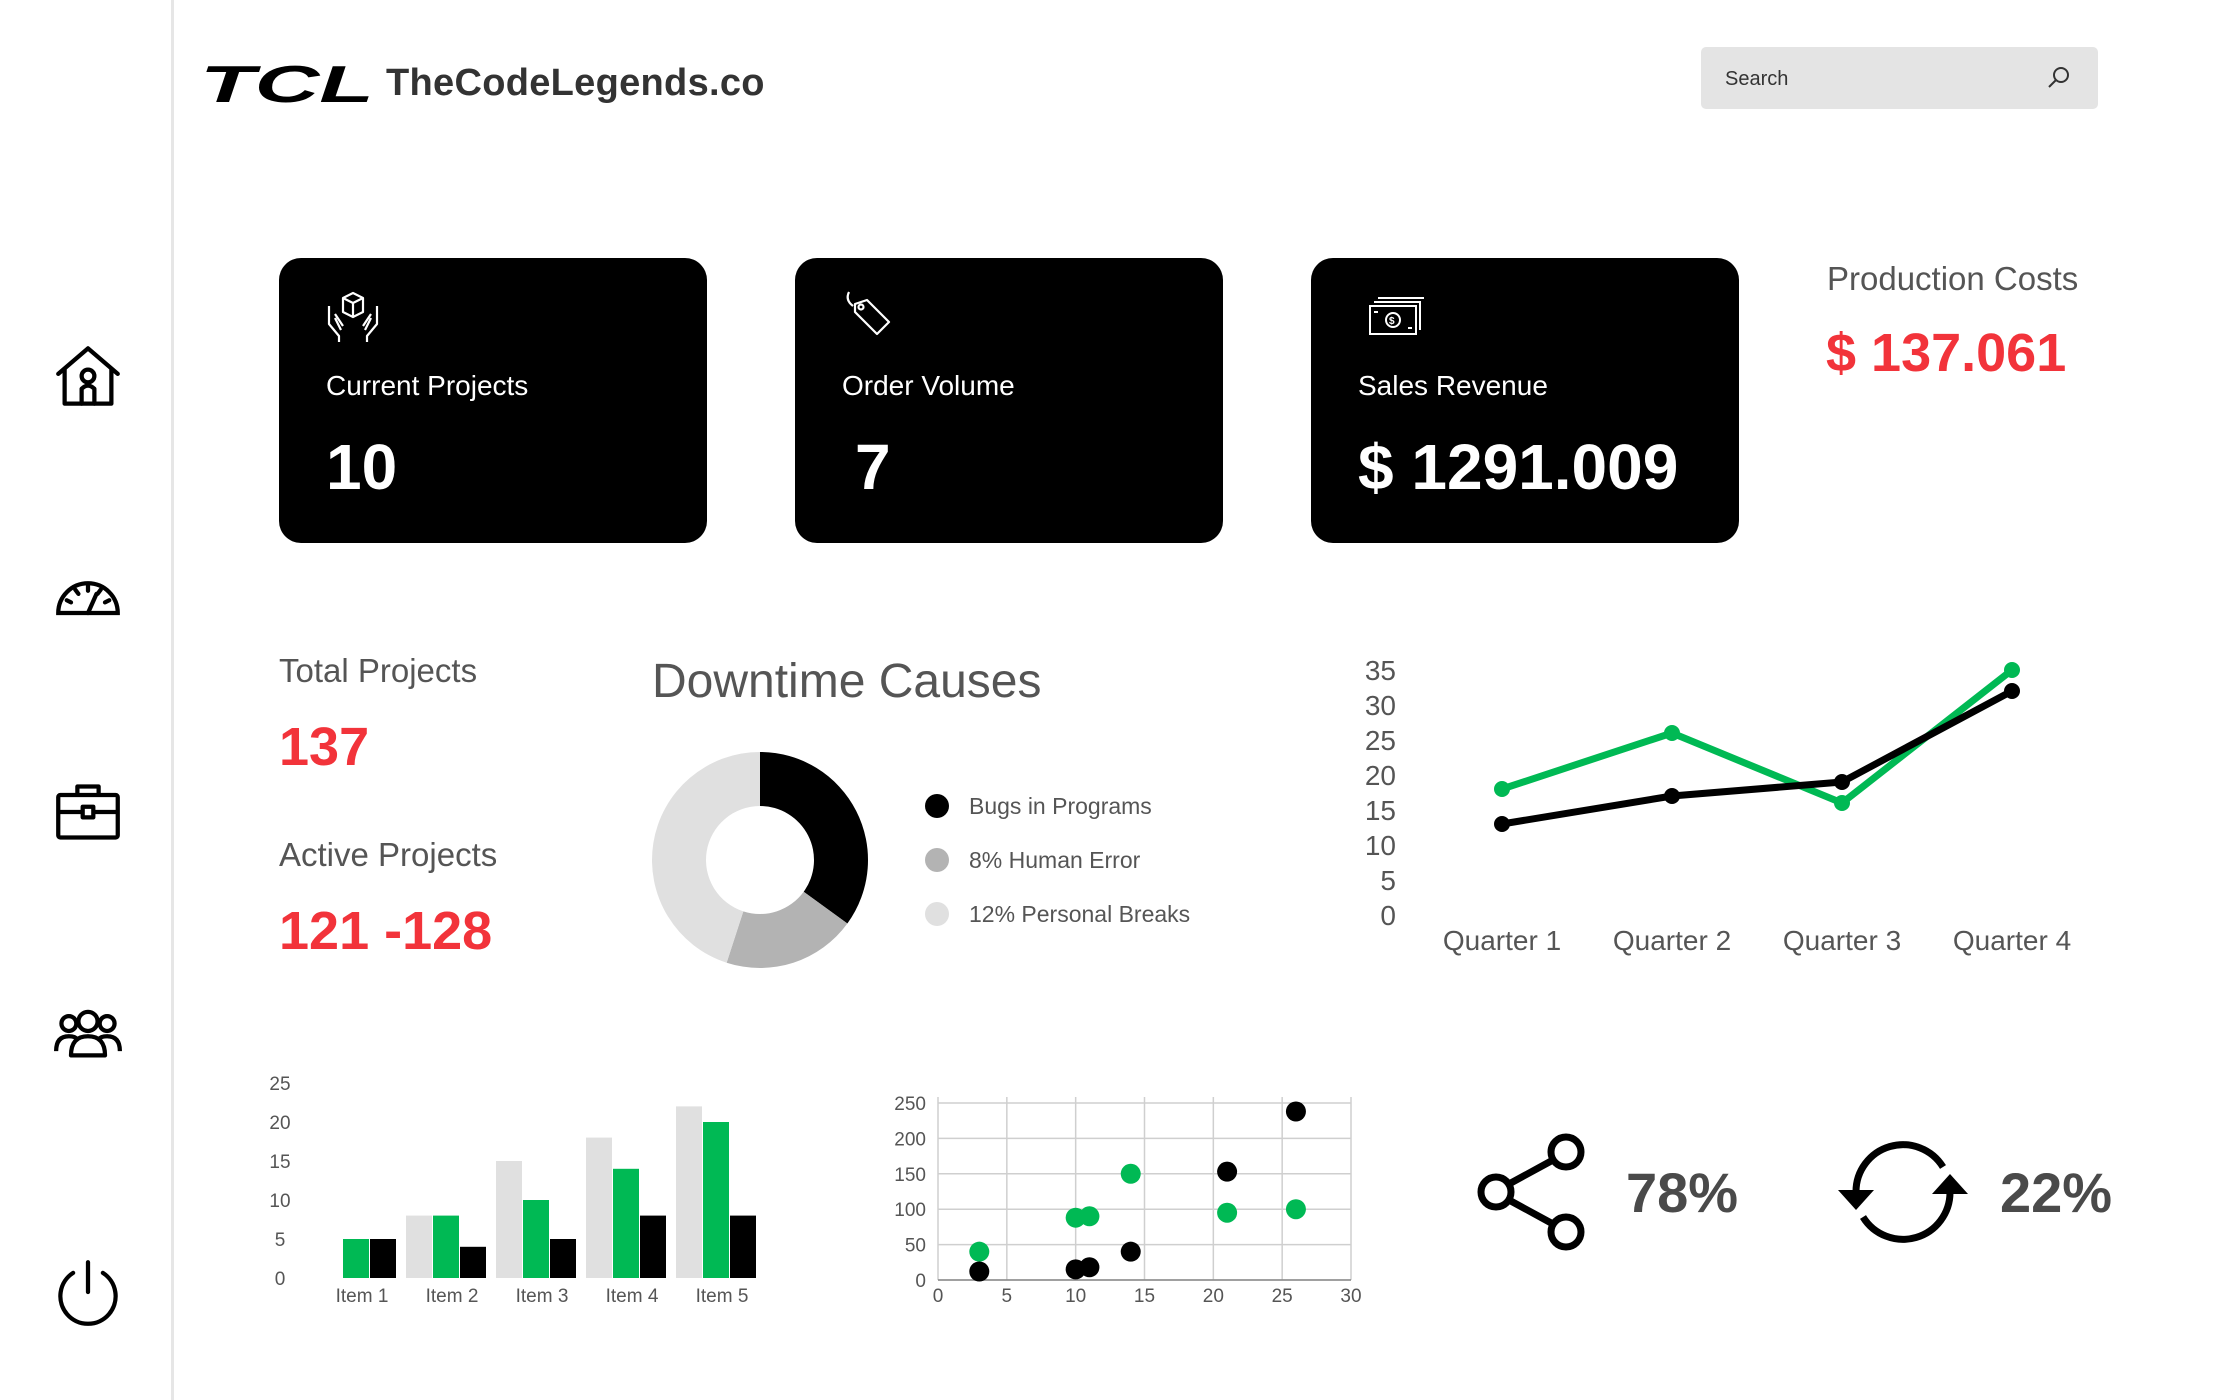 This screenshot has width=2240, height=1400. I want to click on total-projects-value: 137, so click(324, 747).